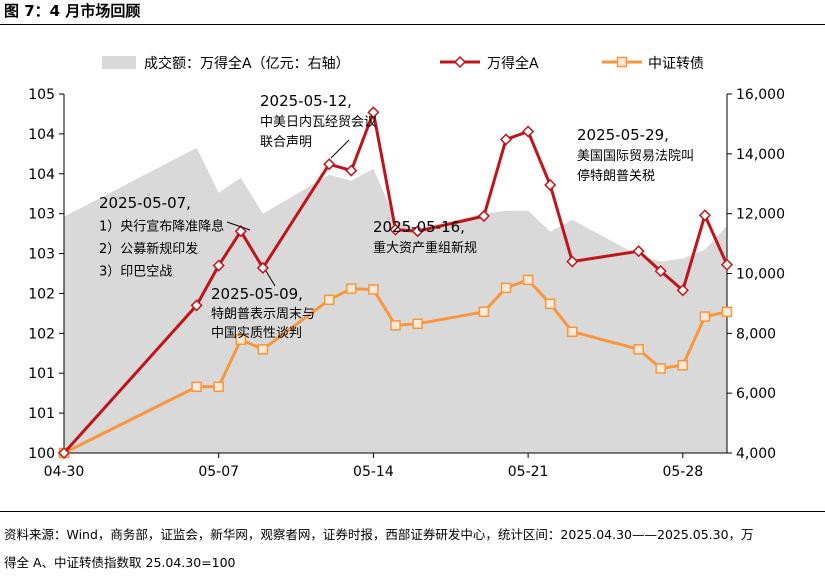 The height and width of the screenshot is (577, 825). Describe the element at coordinates (756, 394) in the screenshot. I see `y-right-tick-label: 6,000` at that location.